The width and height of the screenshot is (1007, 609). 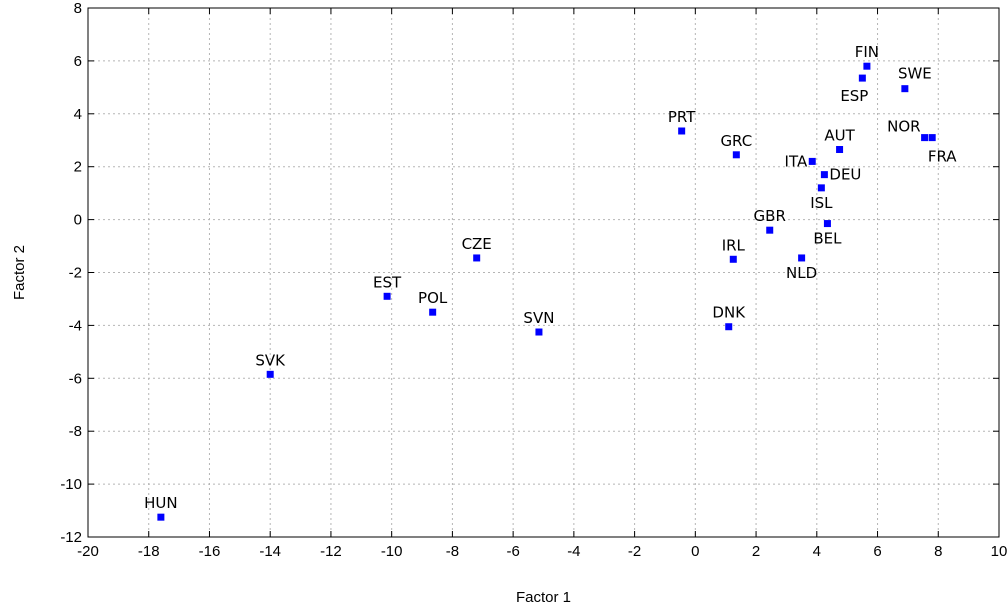 What do you see at coordinates (75, 325) in the screenshot?
I see `y-tick-label: -4` at bounding box center [75, 325].